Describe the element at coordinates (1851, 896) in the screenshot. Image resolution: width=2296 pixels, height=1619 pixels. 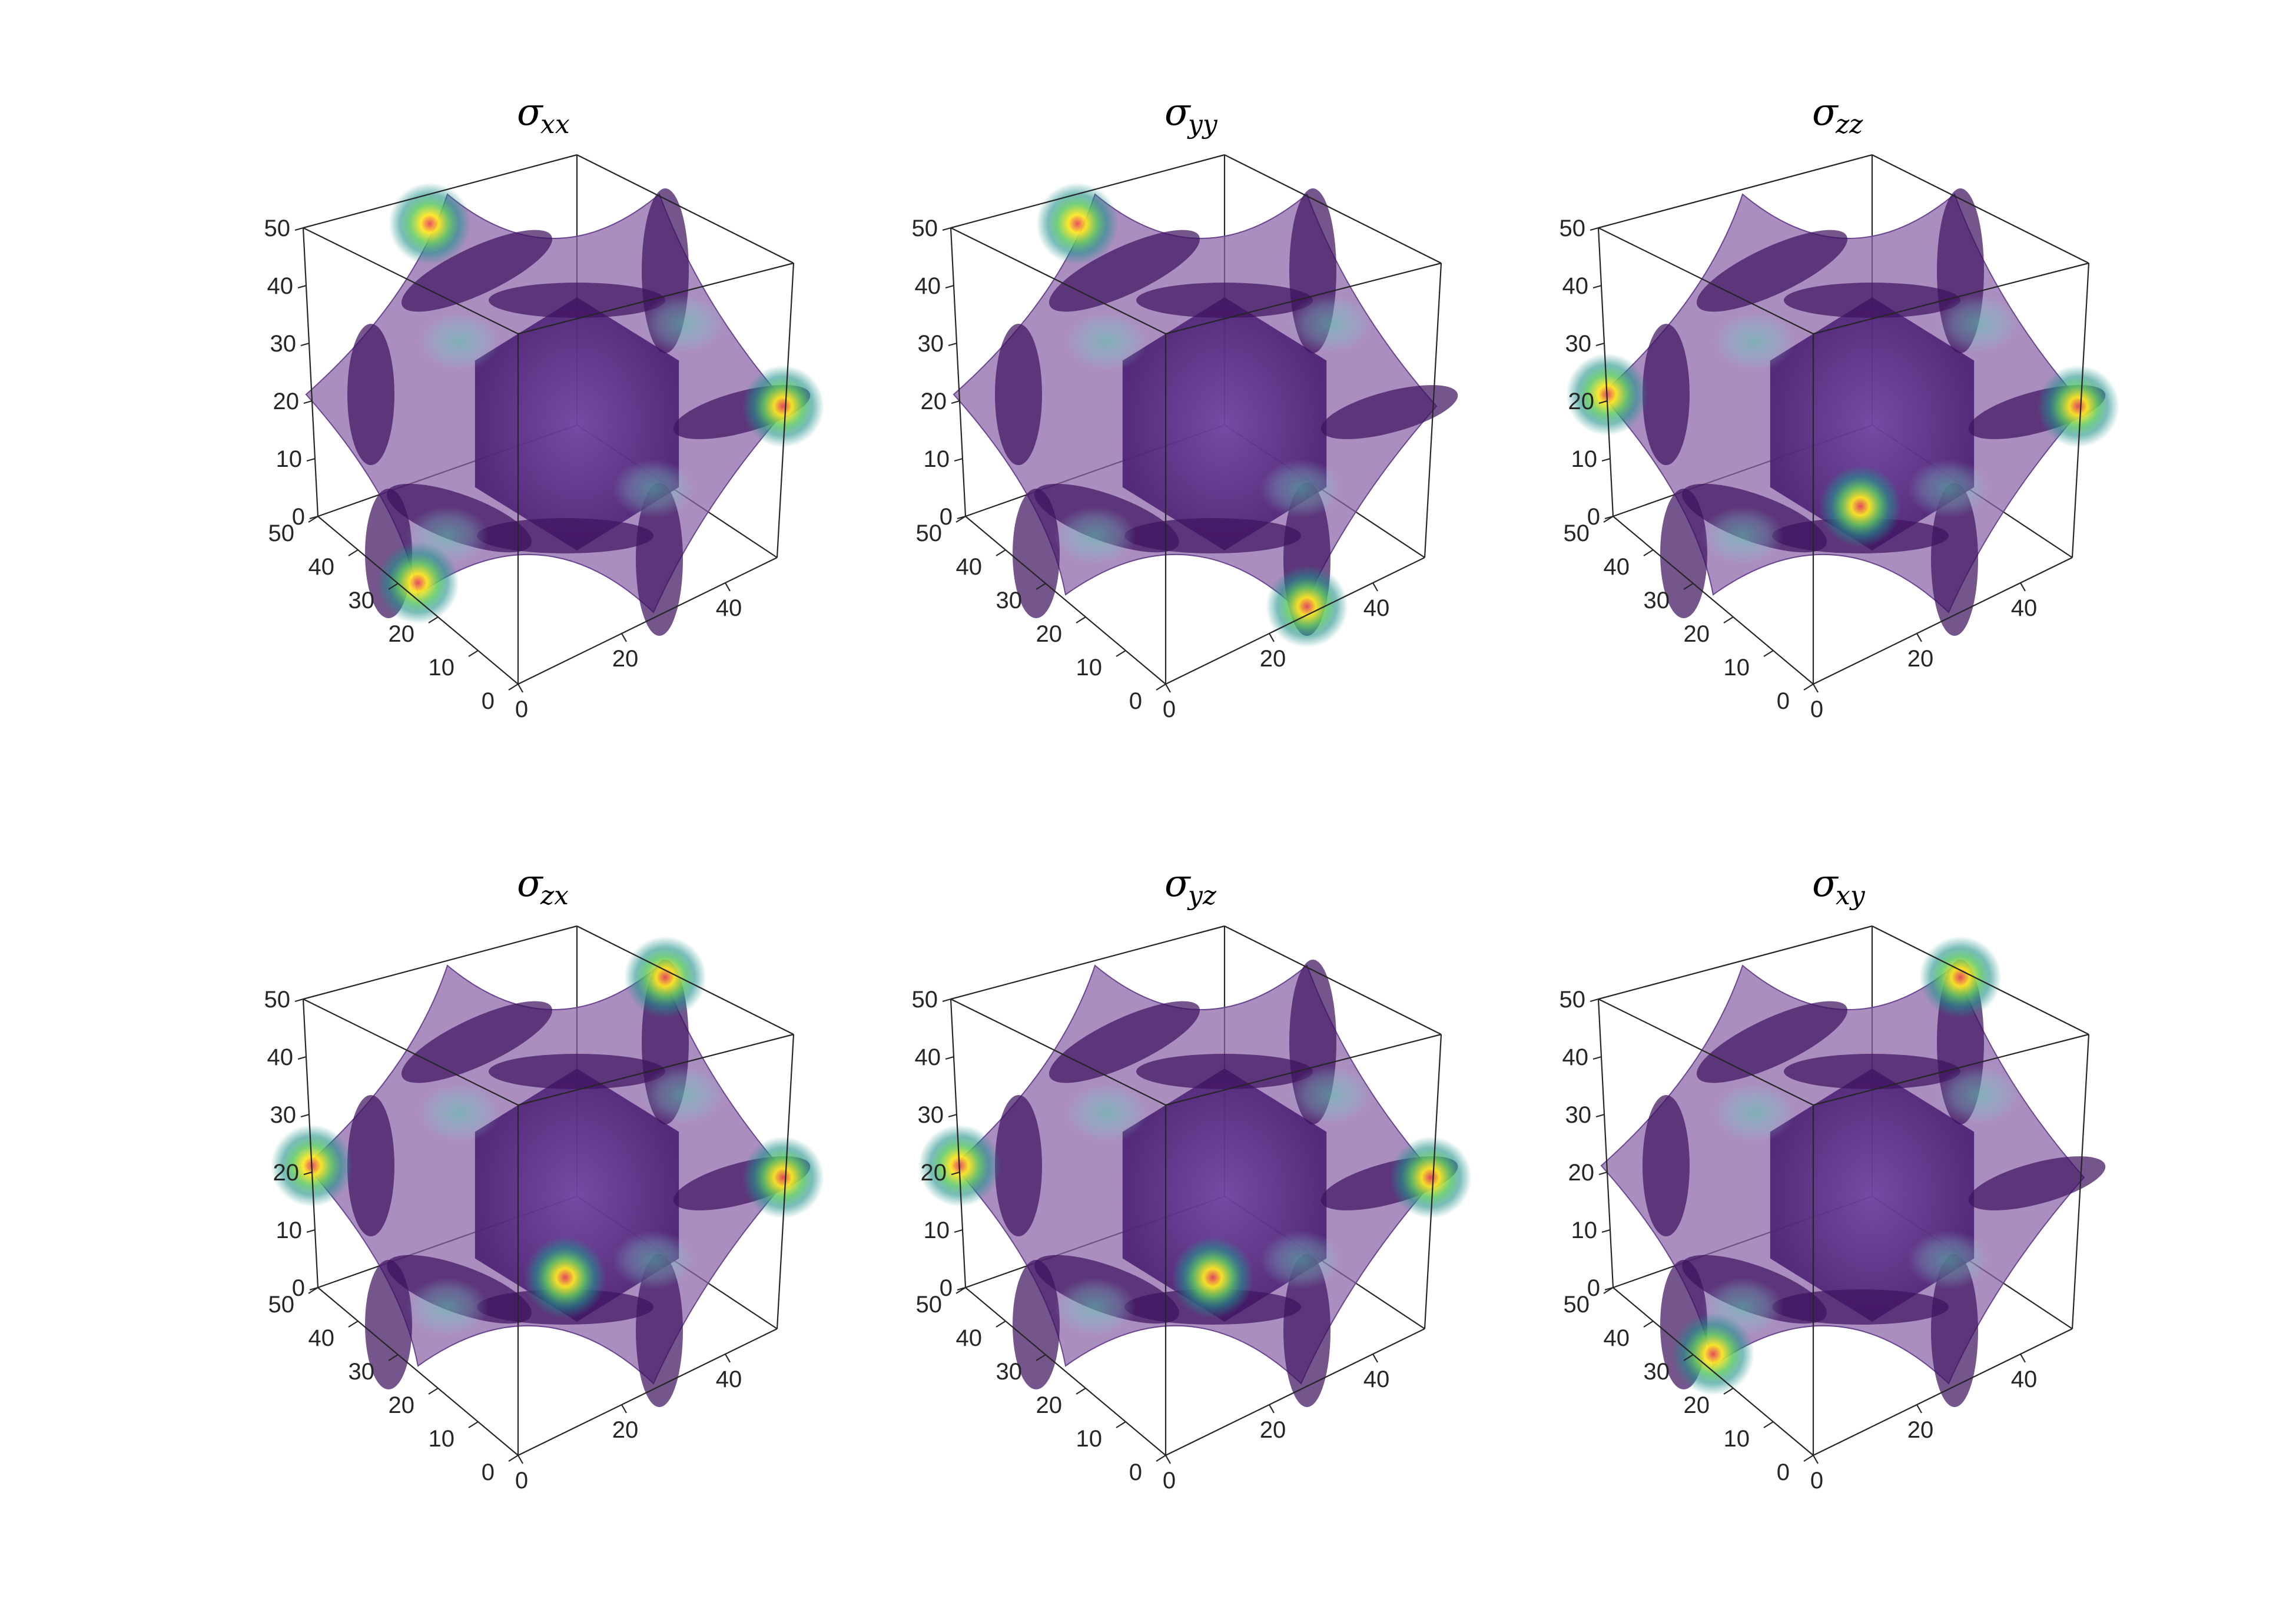
I see `title-subscript: xy` at that location.